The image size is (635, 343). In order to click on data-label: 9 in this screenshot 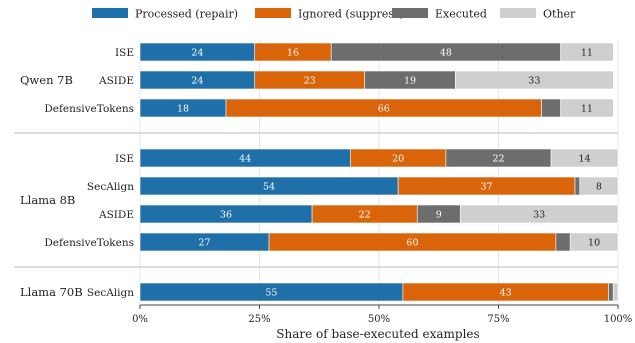, I will do `click(439, 215)`.